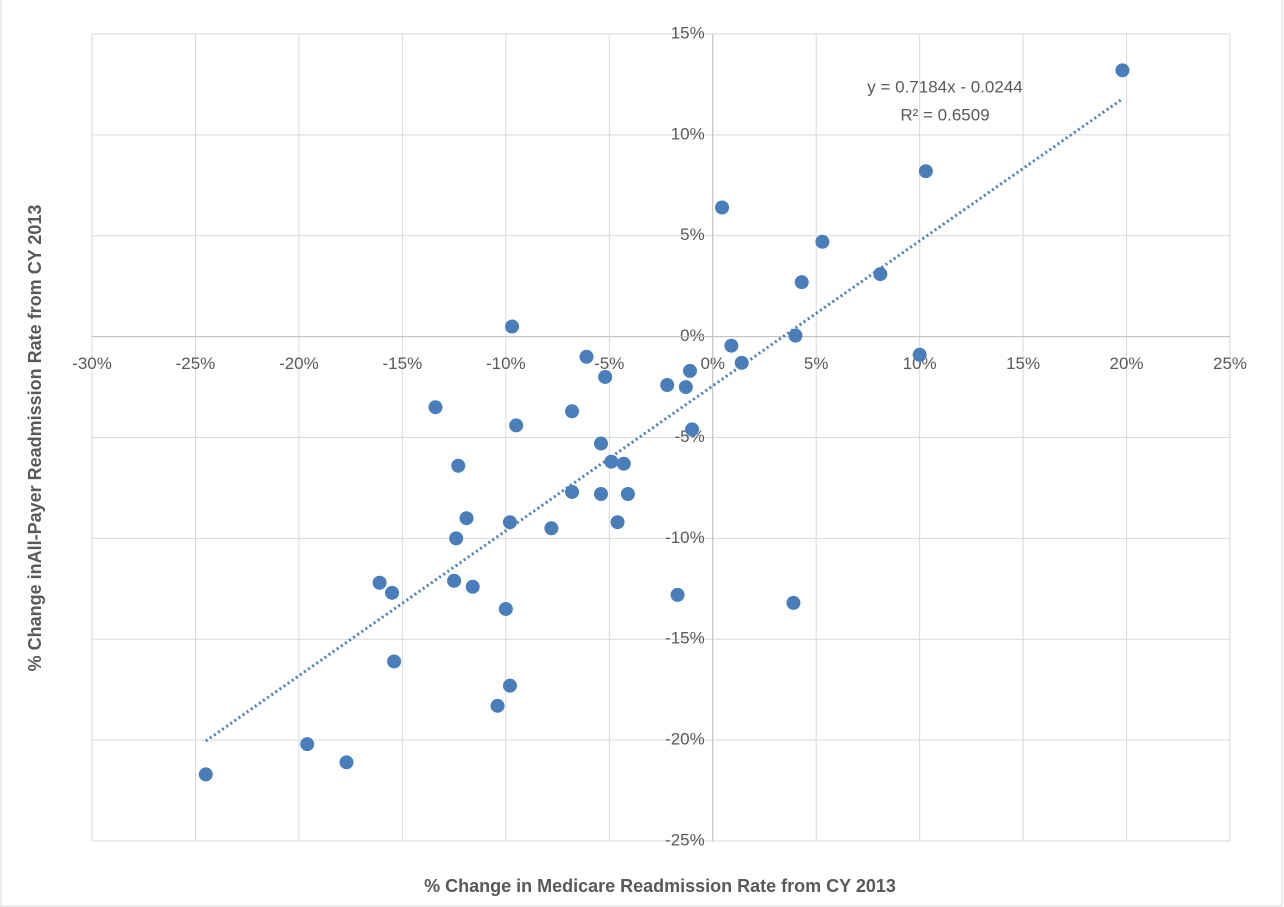 This screenshot has width=1284, height=907. I want to click on x-tick-label: 15%, so click(1023, 363).